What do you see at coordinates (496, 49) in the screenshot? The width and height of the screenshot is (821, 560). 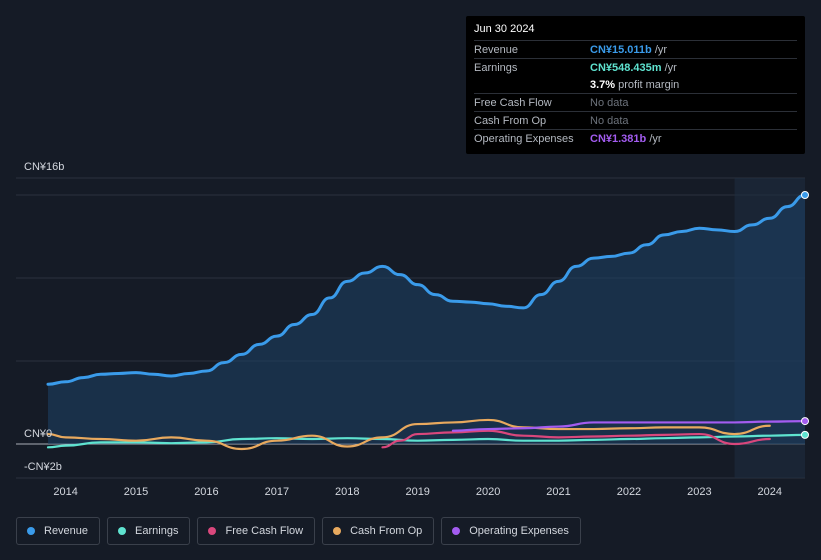 I see `tooltip-row-label: Revenue` at bounding box center [496, 49].